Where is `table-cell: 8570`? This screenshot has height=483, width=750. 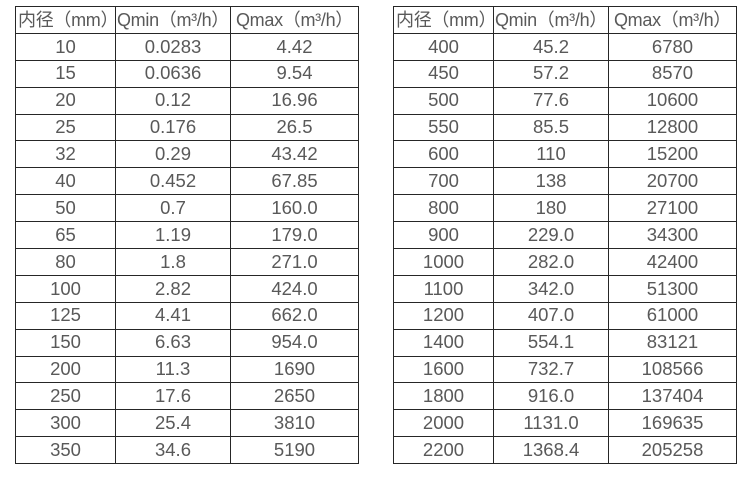 table-cell: 8570 is located at coordinates (672, 73).